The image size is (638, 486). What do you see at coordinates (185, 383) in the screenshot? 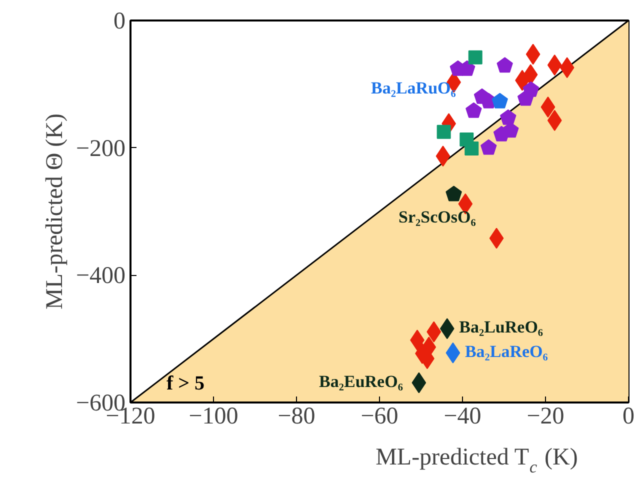
I see `annotation: f > 5` at bounding box center [185, 383].